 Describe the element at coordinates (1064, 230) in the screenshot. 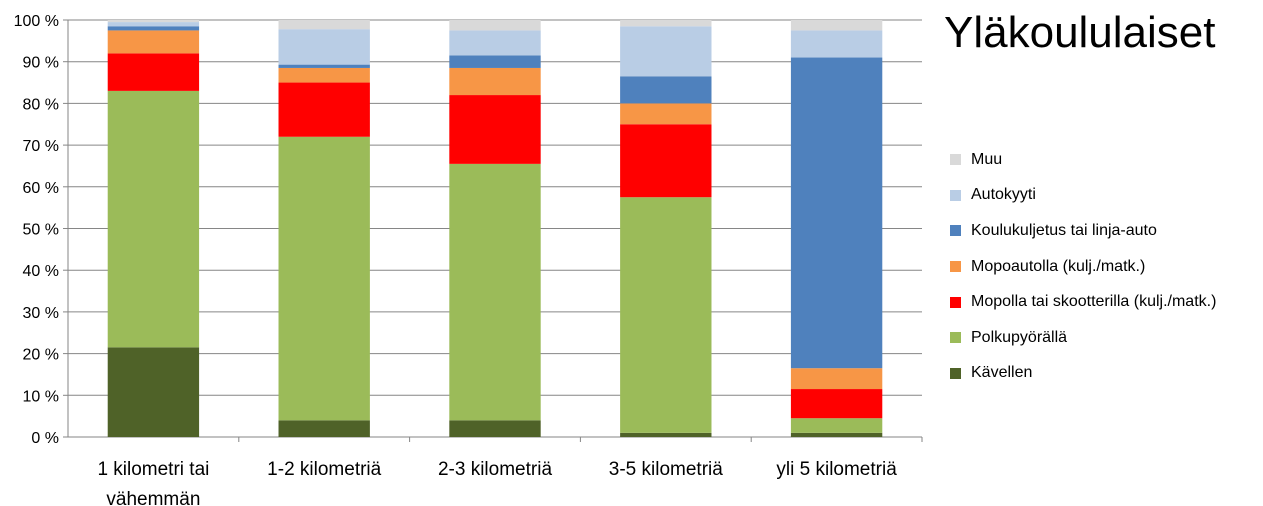

I see `legend-label: Koulukuljetus tai linja-auto` at that location.